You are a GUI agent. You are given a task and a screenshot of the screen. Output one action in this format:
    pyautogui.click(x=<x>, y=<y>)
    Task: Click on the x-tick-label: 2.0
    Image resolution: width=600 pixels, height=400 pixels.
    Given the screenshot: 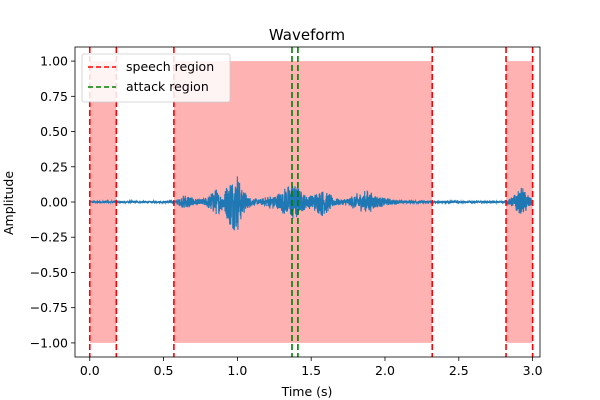 What is the action you would take?
    pyautogui.click(x=385, y=370)
    